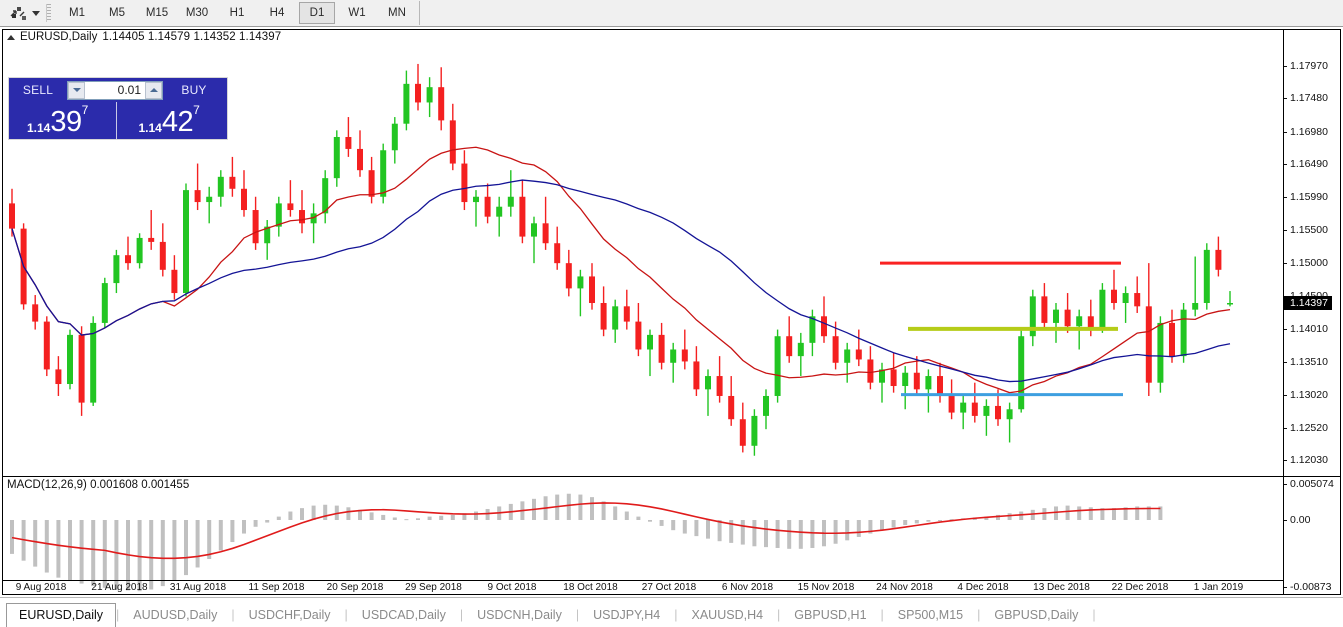 The height and width of the screenshot is (627, 1343). What do you see at coordinates (38, 90) in the screenshot?
I see `sell-button-label: SELL` at bounding box center [38, 90].